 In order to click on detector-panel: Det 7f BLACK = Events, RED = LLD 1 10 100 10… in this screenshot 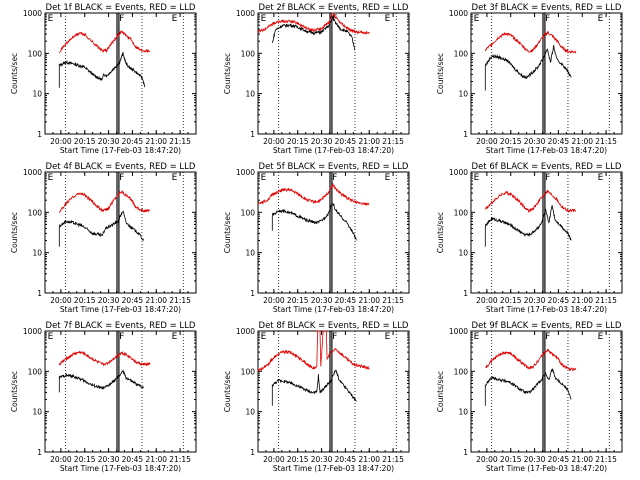, I will do `click(103, 397)`.